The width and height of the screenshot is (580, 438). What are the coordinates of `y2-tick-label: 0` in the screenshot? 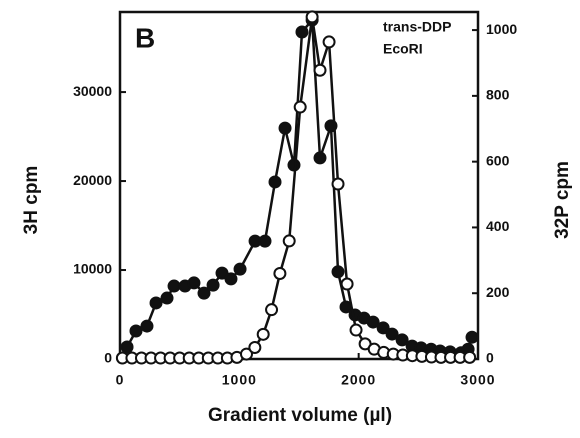 It's located at (490, 358).